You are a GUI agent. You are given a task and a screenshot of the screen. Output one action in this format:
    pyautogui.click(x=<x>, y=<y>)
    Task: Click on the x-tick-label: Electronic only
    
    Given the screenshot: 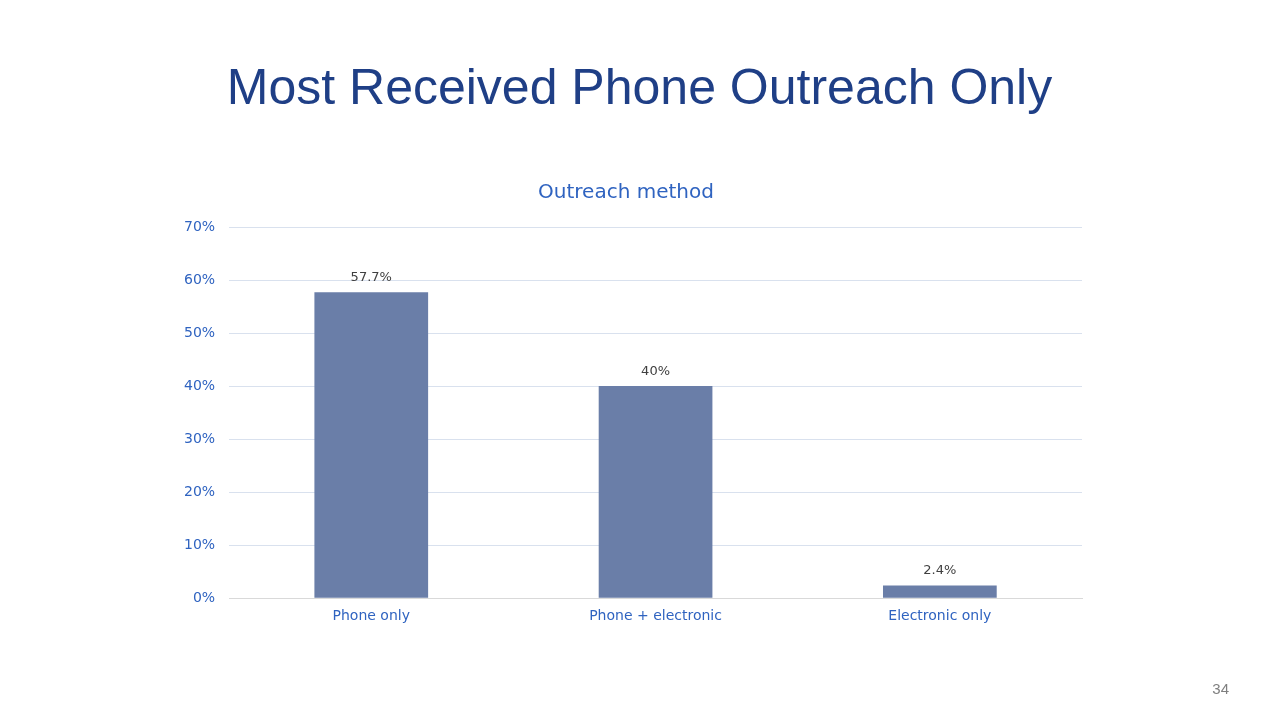 What is the action you would take?
    pyautogui.click(x=940, y=615)
    